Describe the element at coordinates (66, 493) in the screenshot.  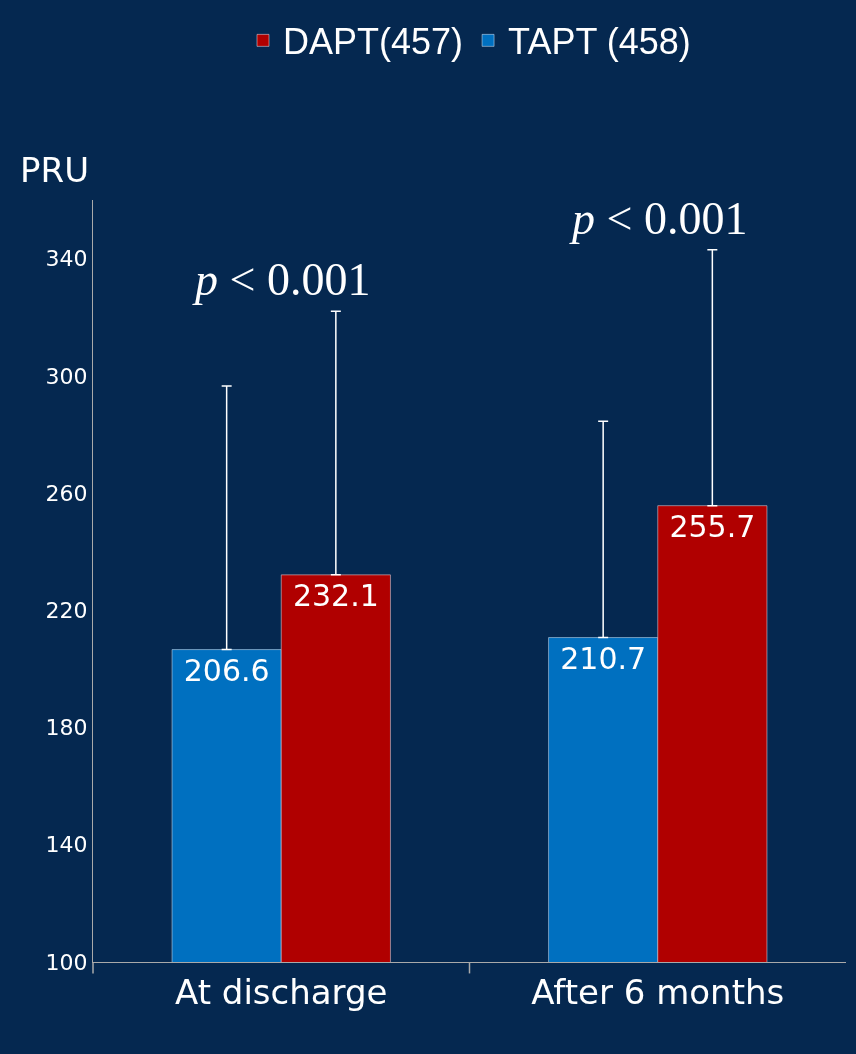
I see `y-tick-label: 260` at that location.